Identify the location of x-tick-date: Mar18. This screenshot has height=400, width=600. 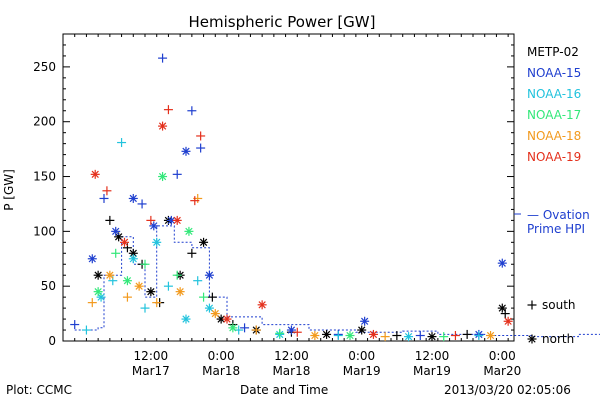
(291, 371).